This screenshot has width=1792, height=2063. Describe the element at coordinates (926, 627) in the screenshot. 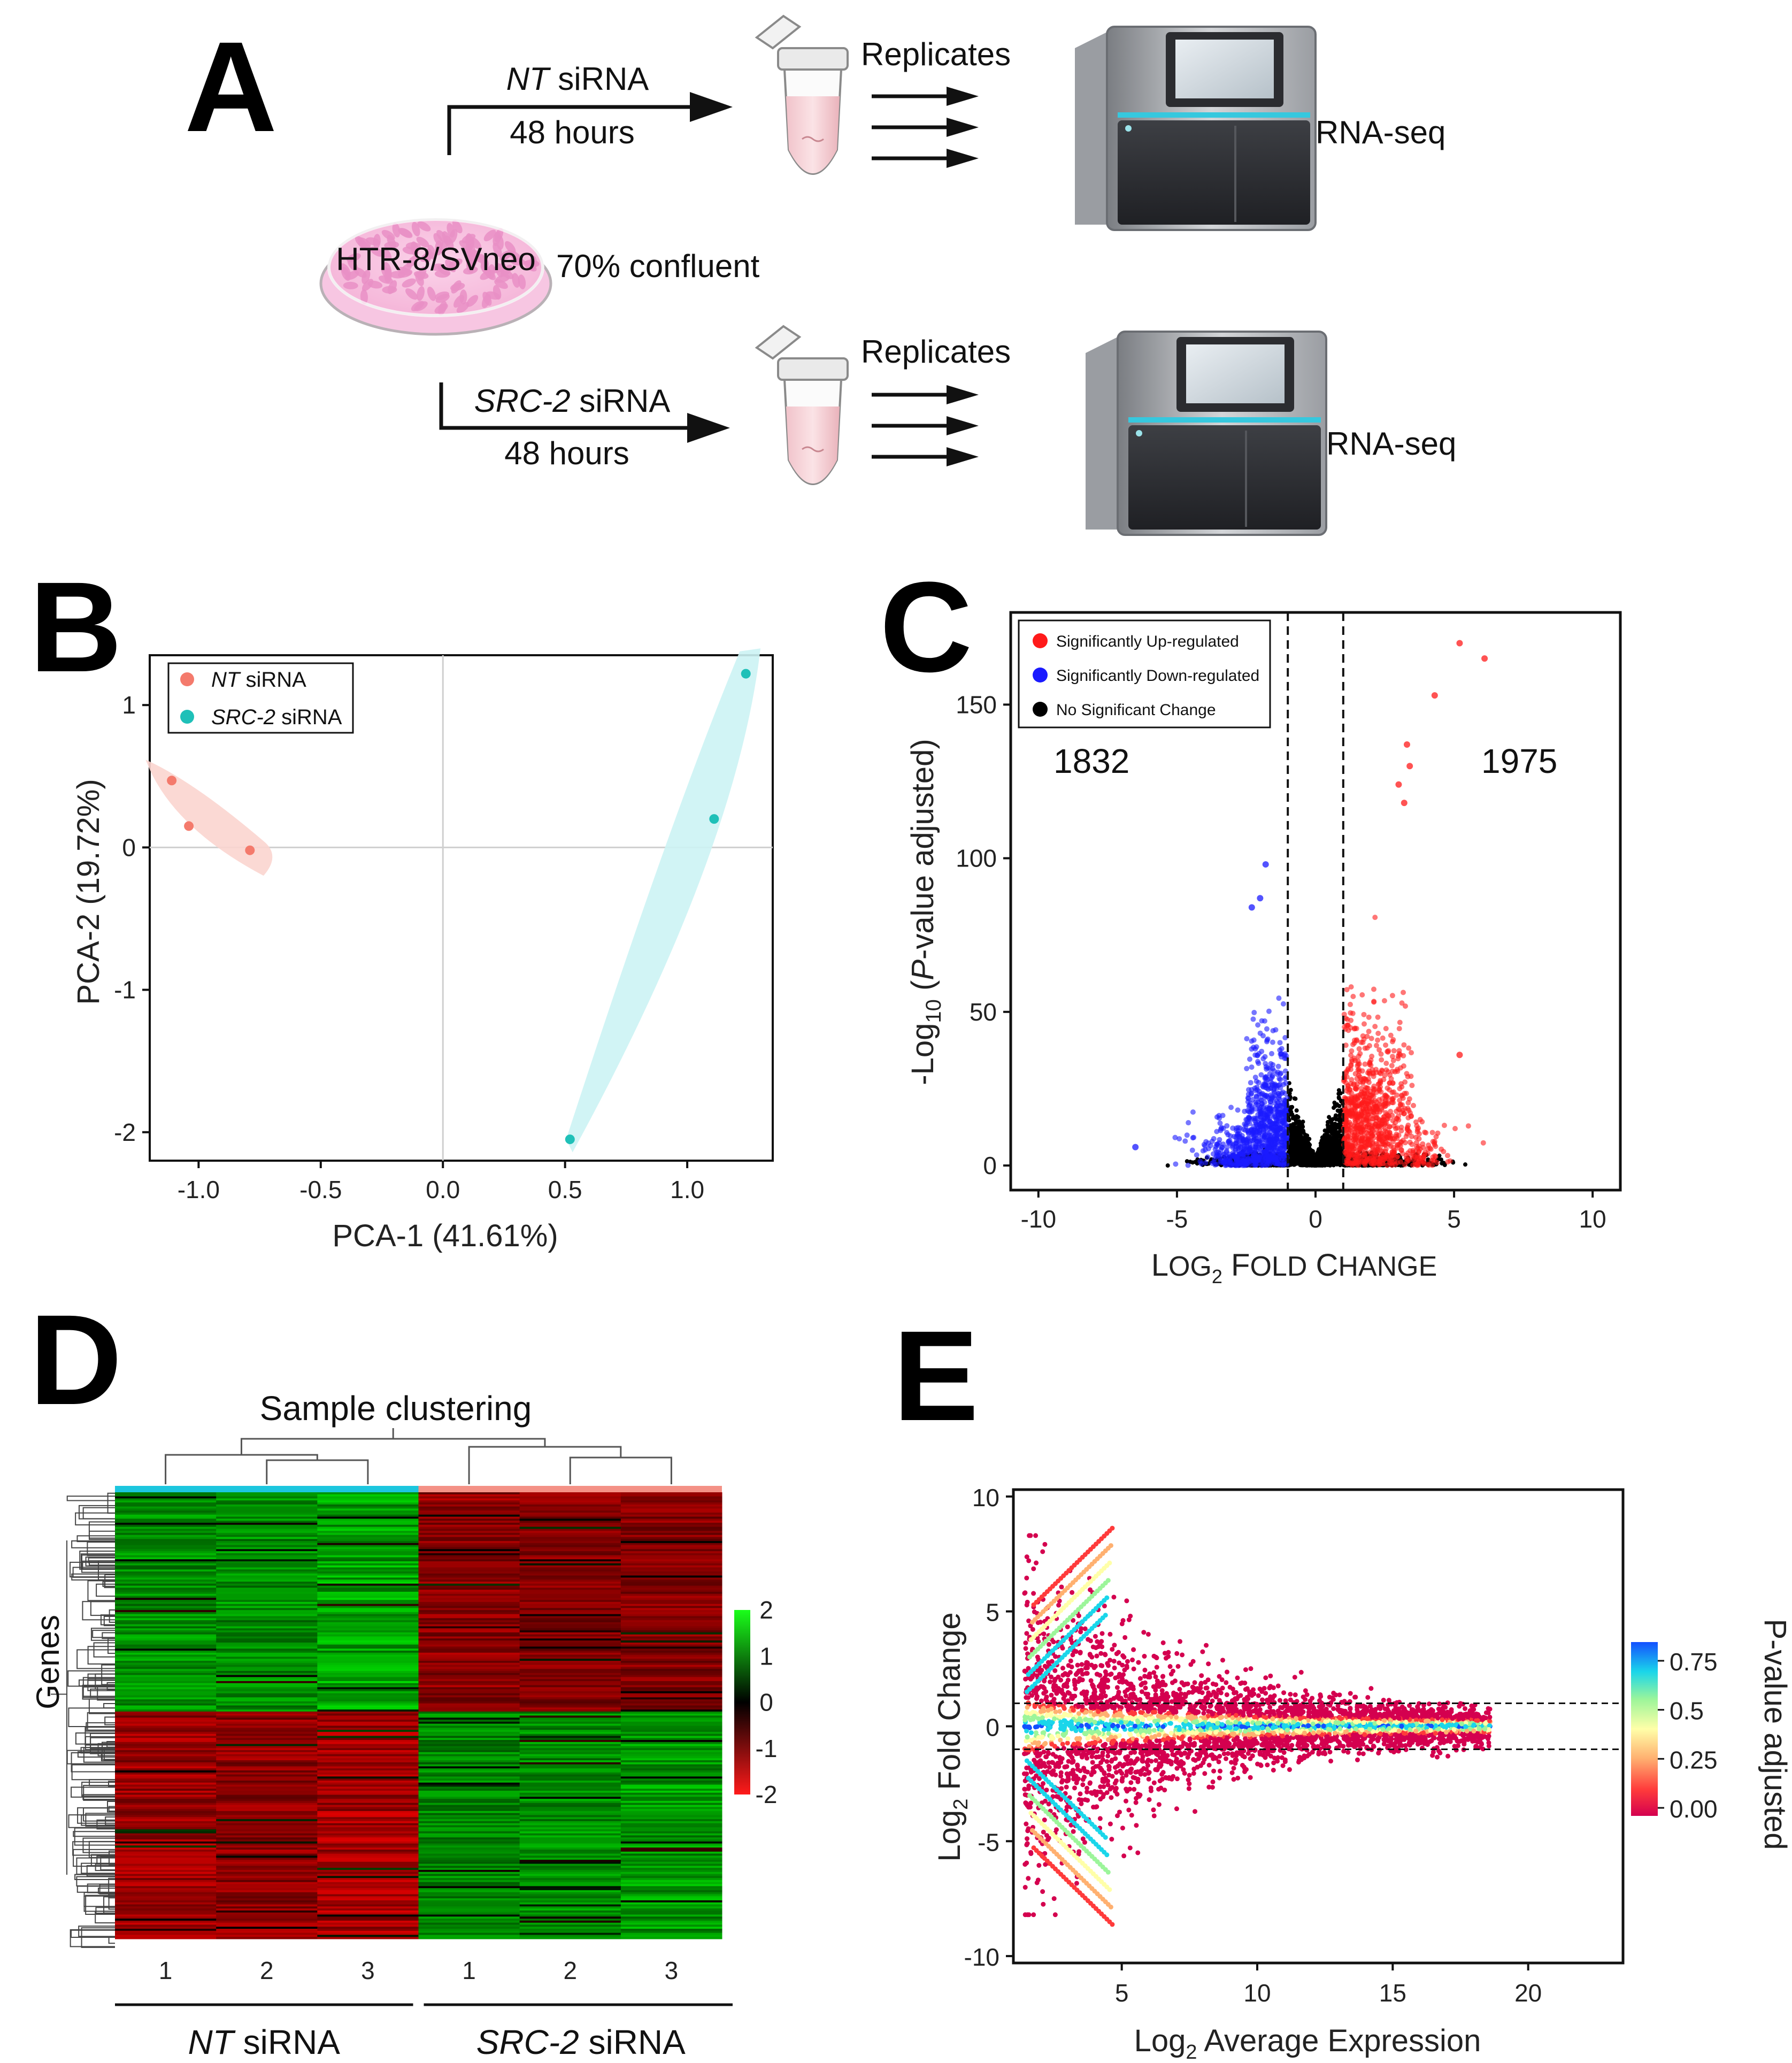

I see `panel-letter-c: C` at that location.